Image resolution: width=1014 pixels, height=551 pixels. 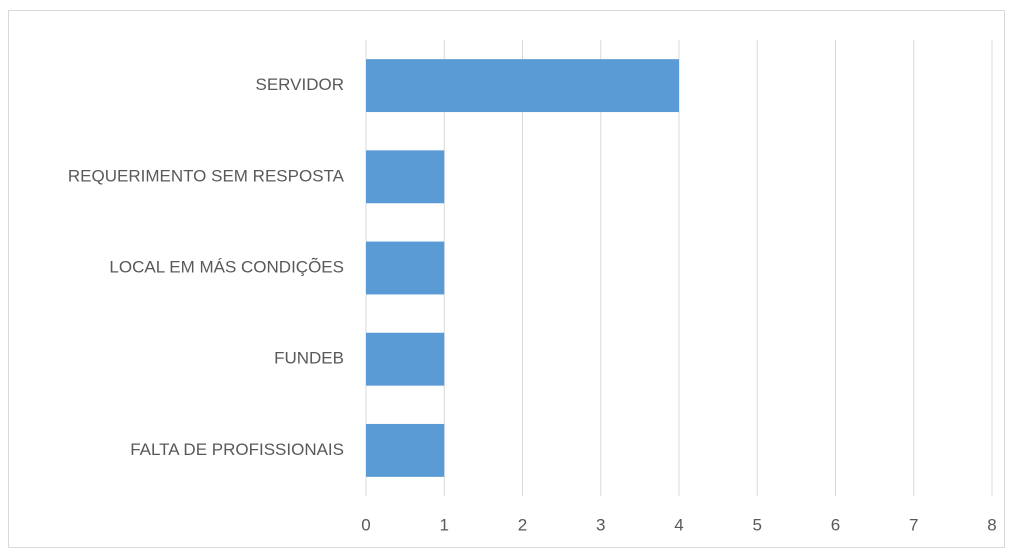 What do you see at coordinates (309, 358) in the screenshot?
I see `y-tick-label: FUNDEB` at bounding box center [309, 358].